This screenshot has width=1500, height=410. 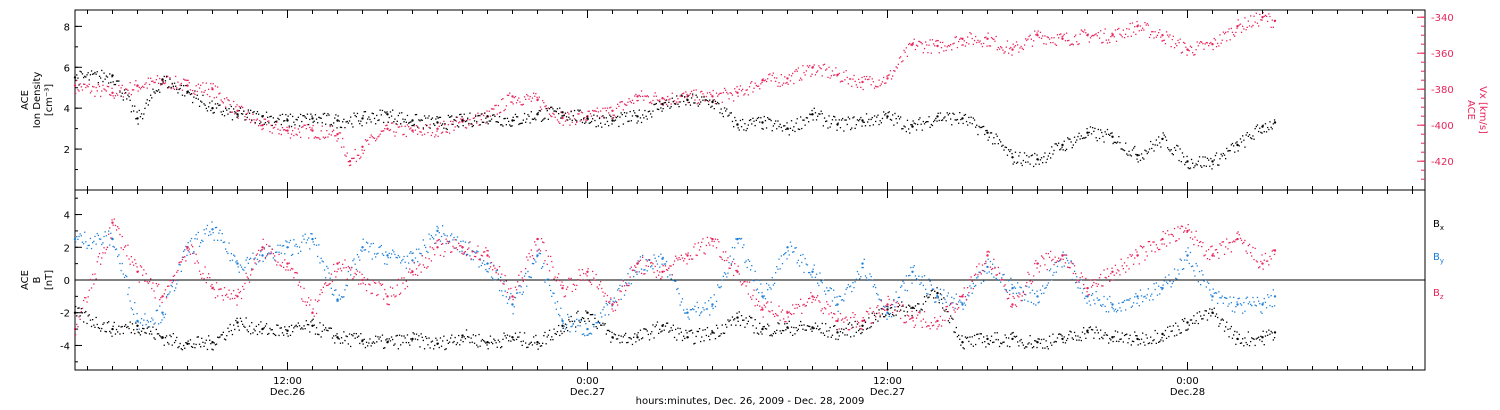 What do you see at coordinates (1112, 136) in the screenshot?
I see `density-point` at bounding box center [1112, 136].